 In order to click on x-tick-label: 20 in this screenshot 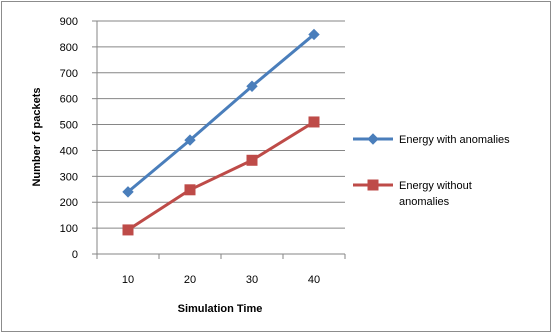, I will do `click(190, 280)`.